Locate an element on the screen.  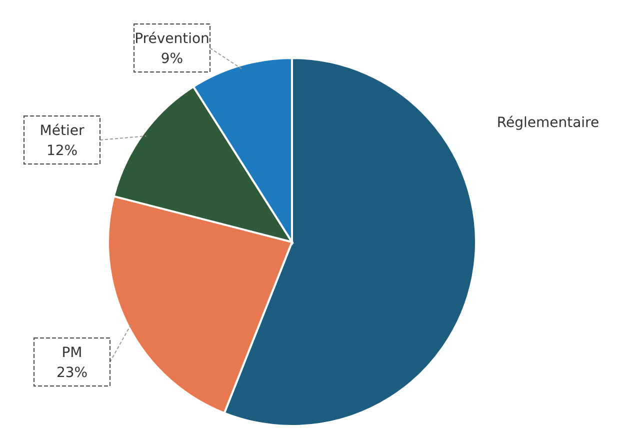
slice-label: Prévention is located at coordinates (172, 39).